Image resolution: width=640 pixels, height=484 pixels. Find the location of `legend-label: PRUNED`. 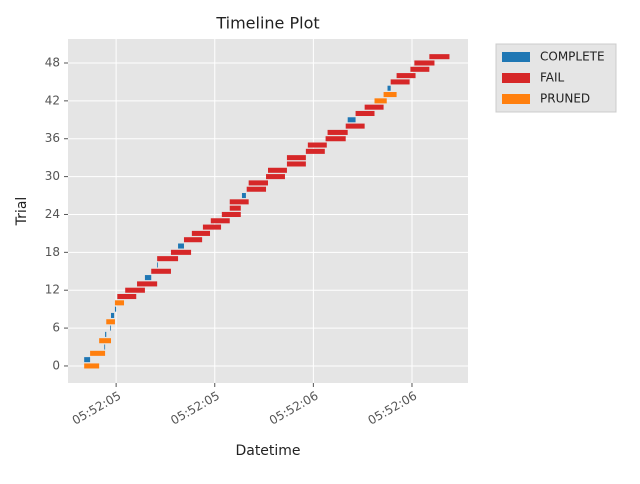

legend-label: PRUNED is located at coordinates (565, 99).